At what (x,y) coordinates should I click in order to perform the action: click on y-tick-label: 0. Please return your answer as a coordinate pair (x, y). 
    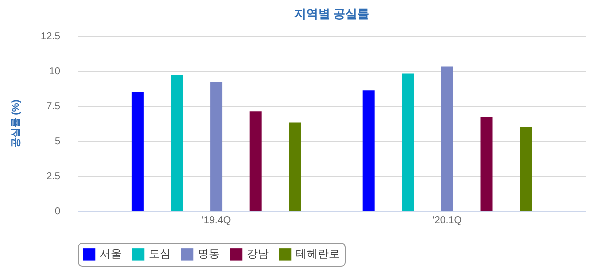
    Looking at the image, I should click on (57, 212).